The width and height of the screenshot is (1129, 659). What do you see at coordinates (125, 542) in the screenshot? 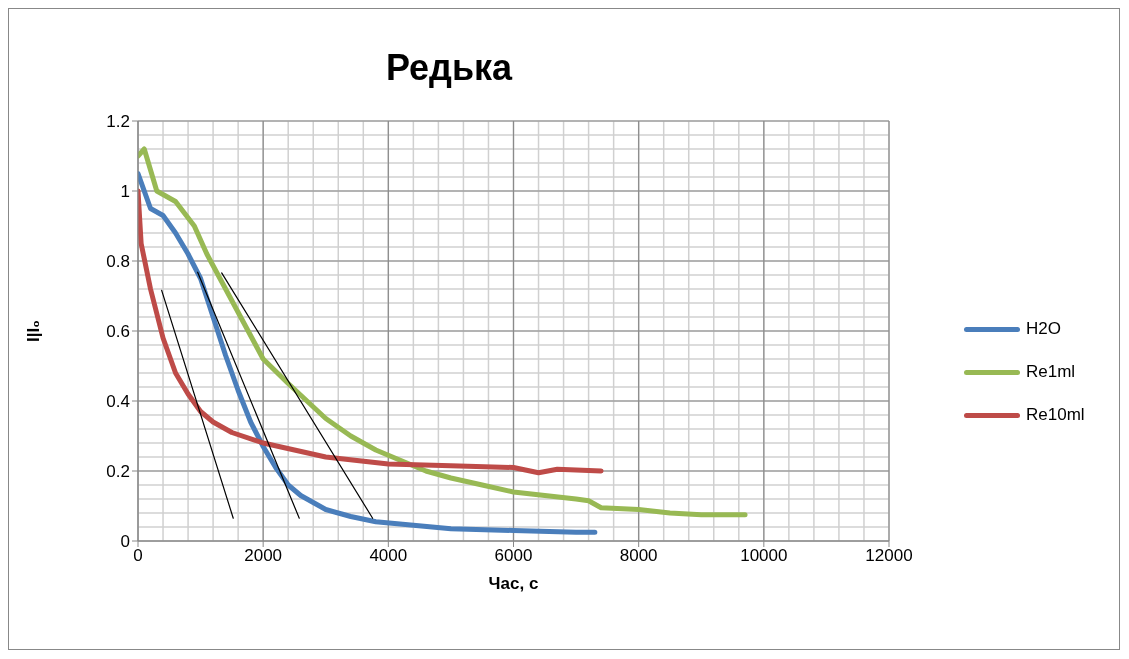
I see `y-tick-label: 0` at bounding box center [125, 542].